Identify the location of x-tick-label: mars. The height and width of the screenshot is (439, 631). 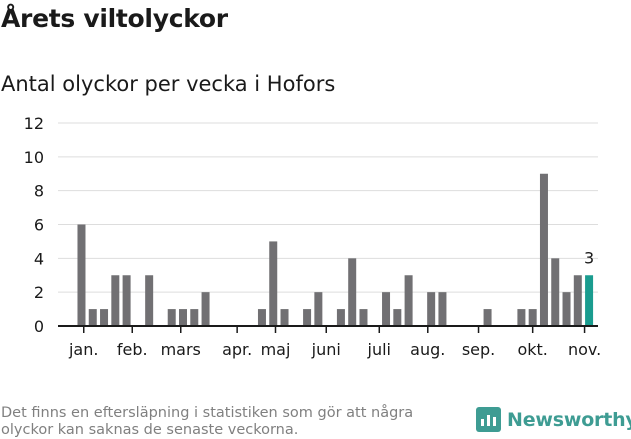
(181, 349).